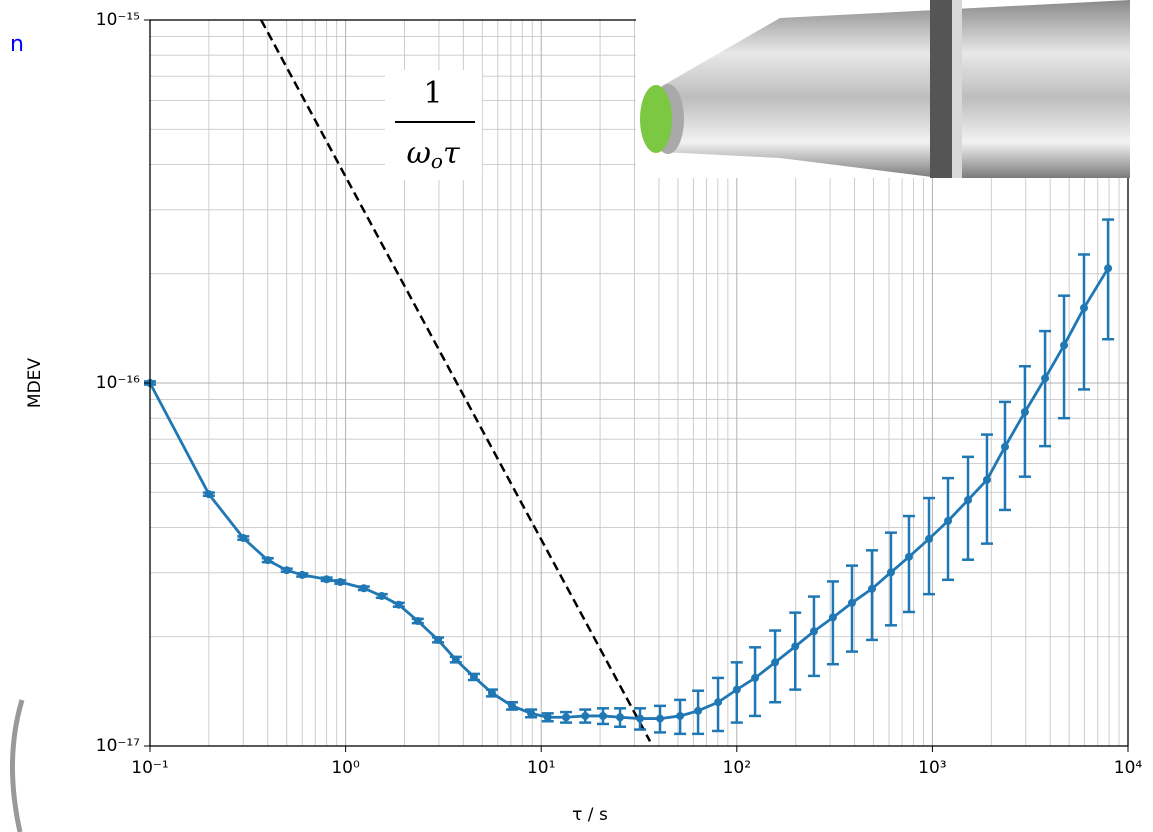 Image resolution: width=1153 pixels, height=832 pixels. I want to click on edge-decoration, so click(17, 765).